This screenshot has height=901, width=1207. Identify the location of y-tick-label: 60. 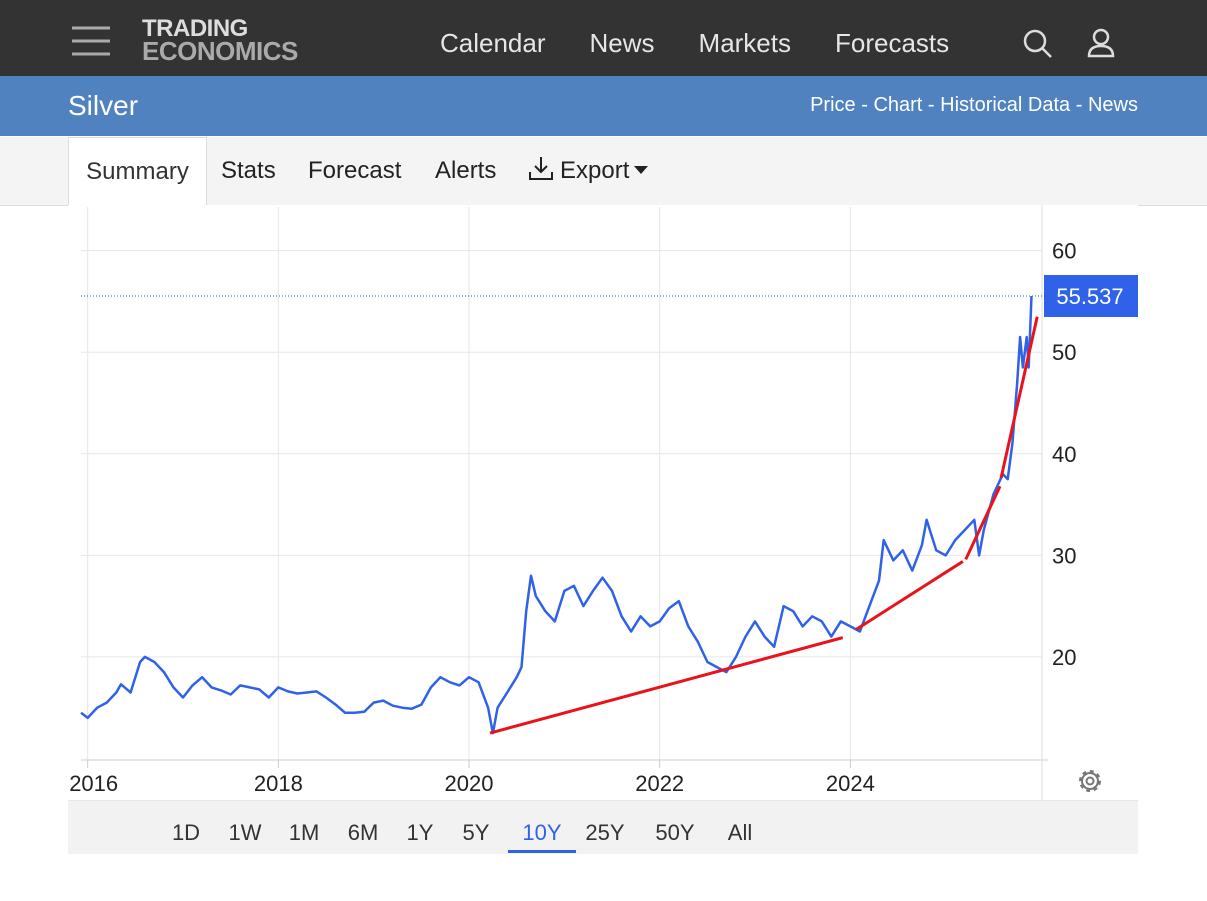
(1064, 251).